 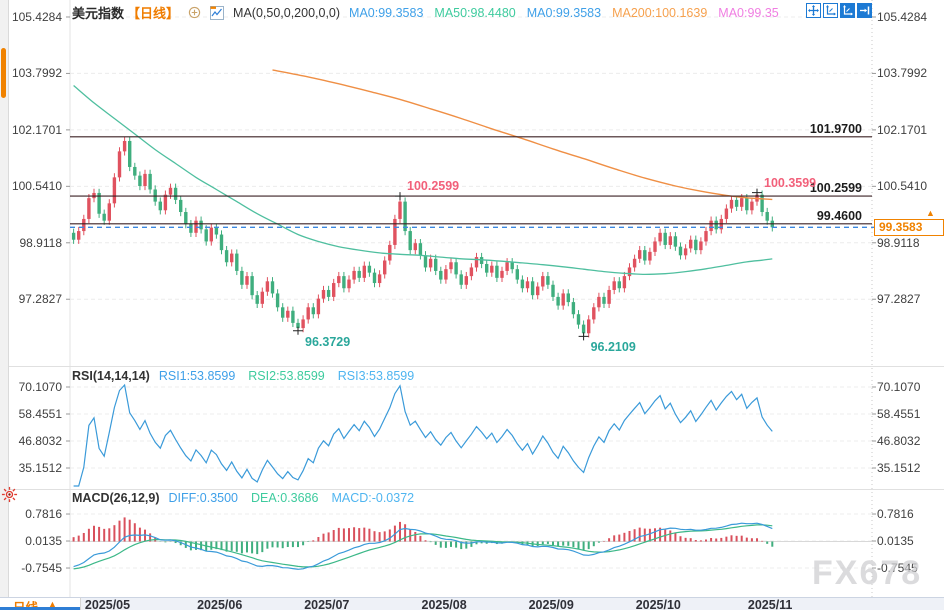 What do you see at coordinates (116, 498) in the screenshot?
I see `macd-title: MACD(26,12,9)` at bounding box center [116, 498].